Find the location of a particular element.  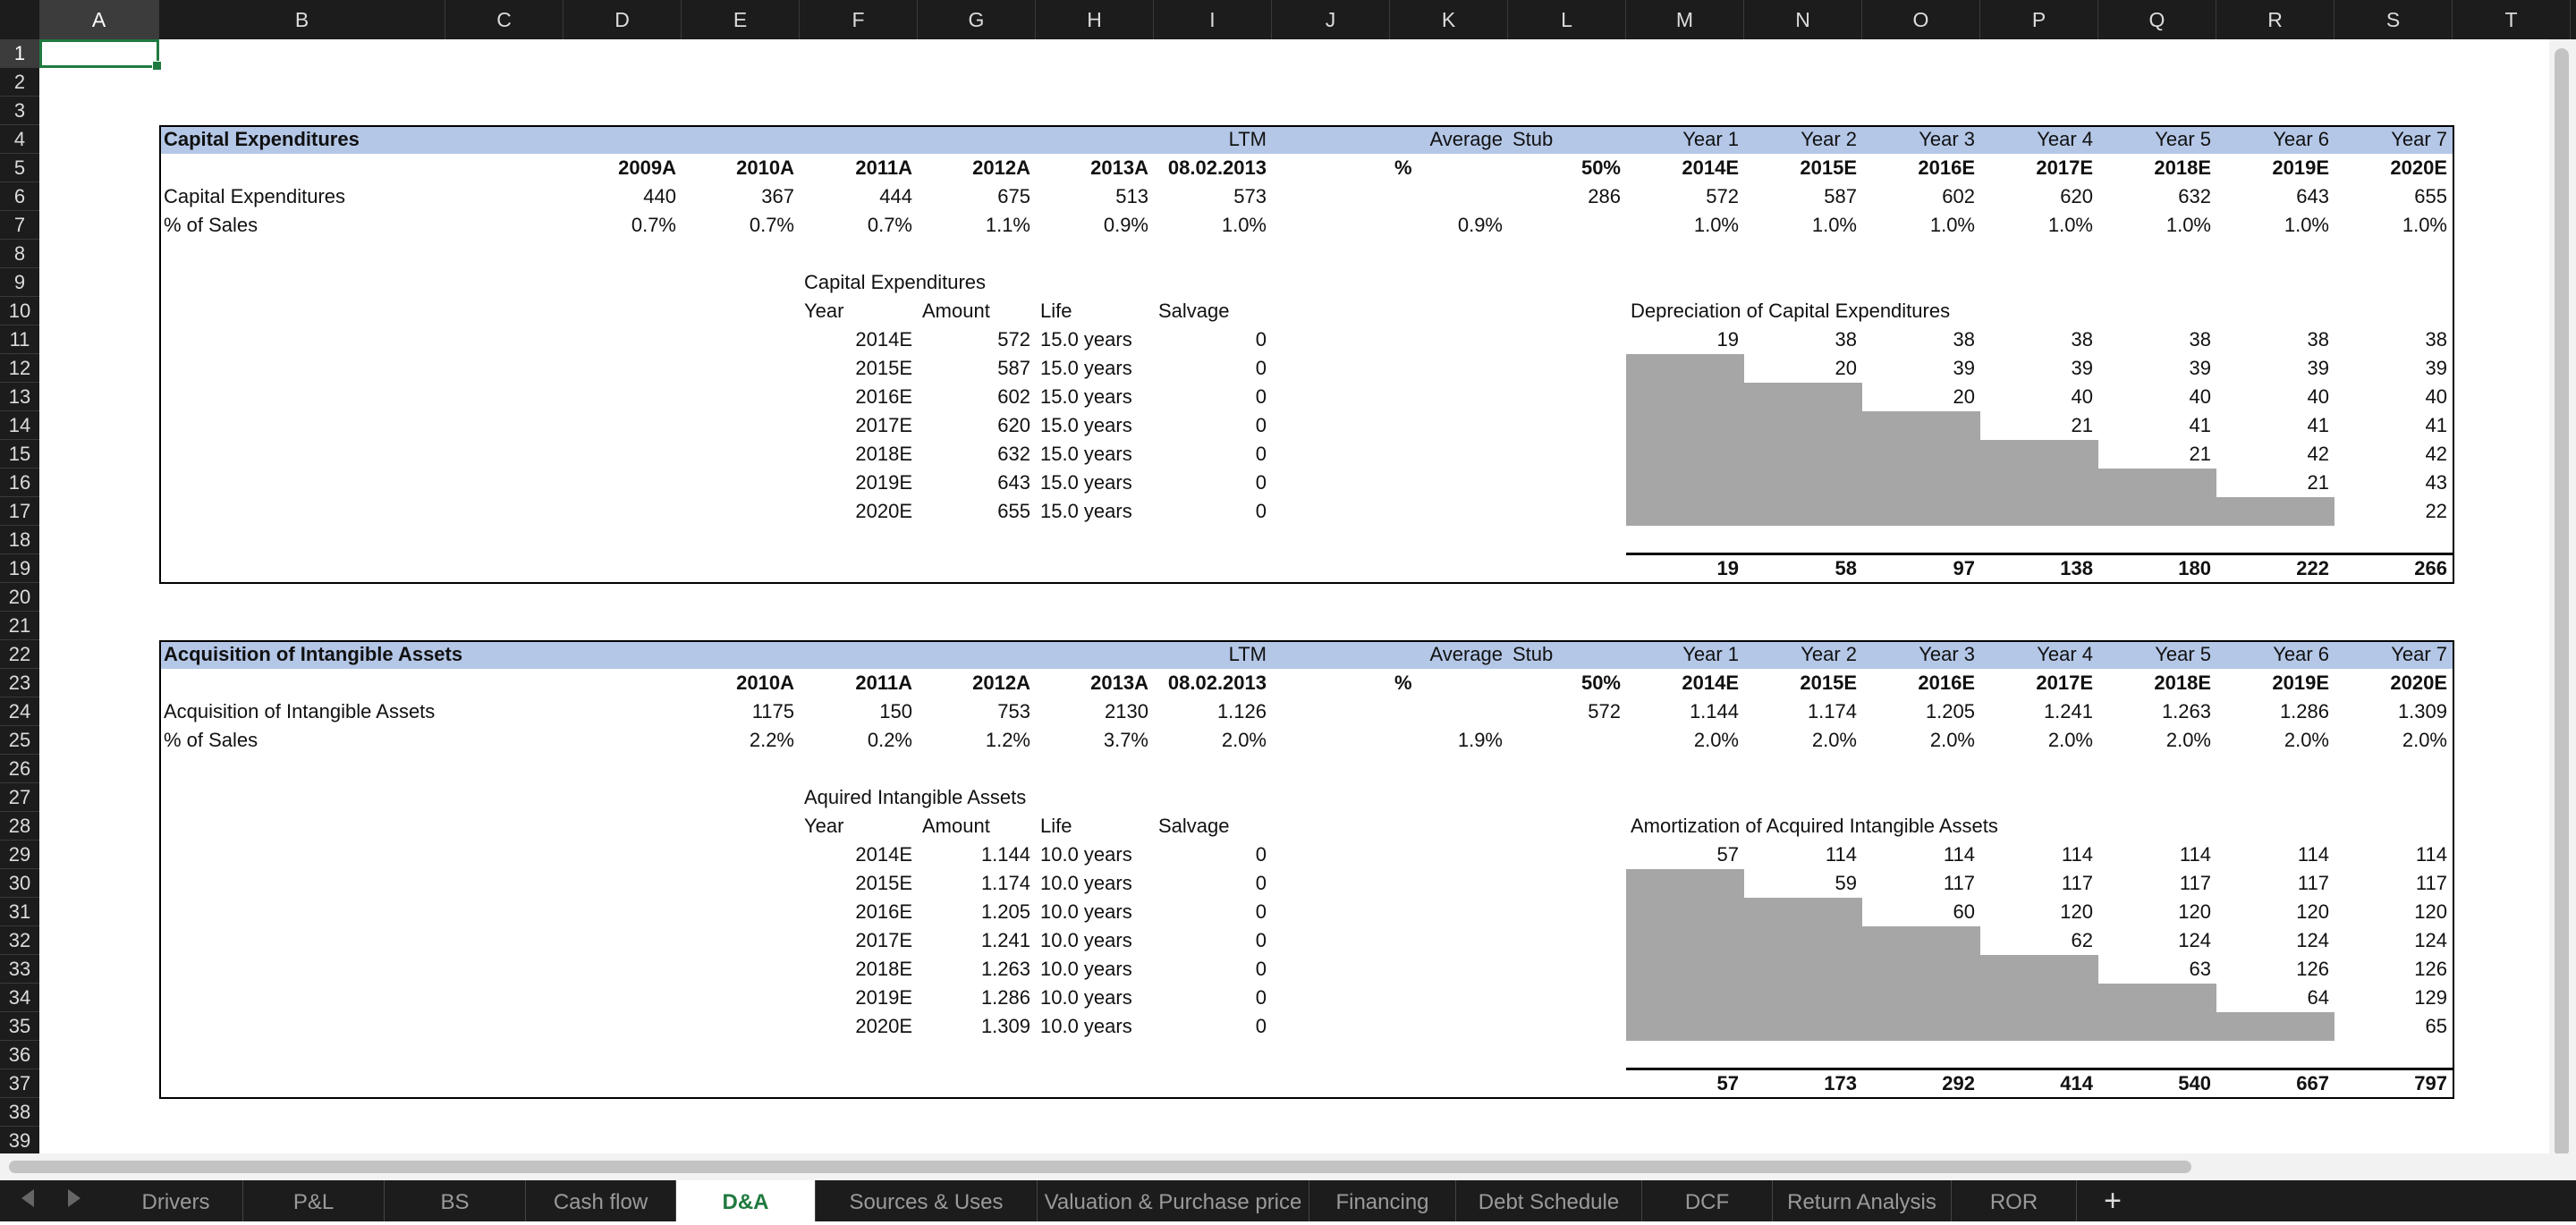

column-header-m: M is located at coordinates (1685, 19).